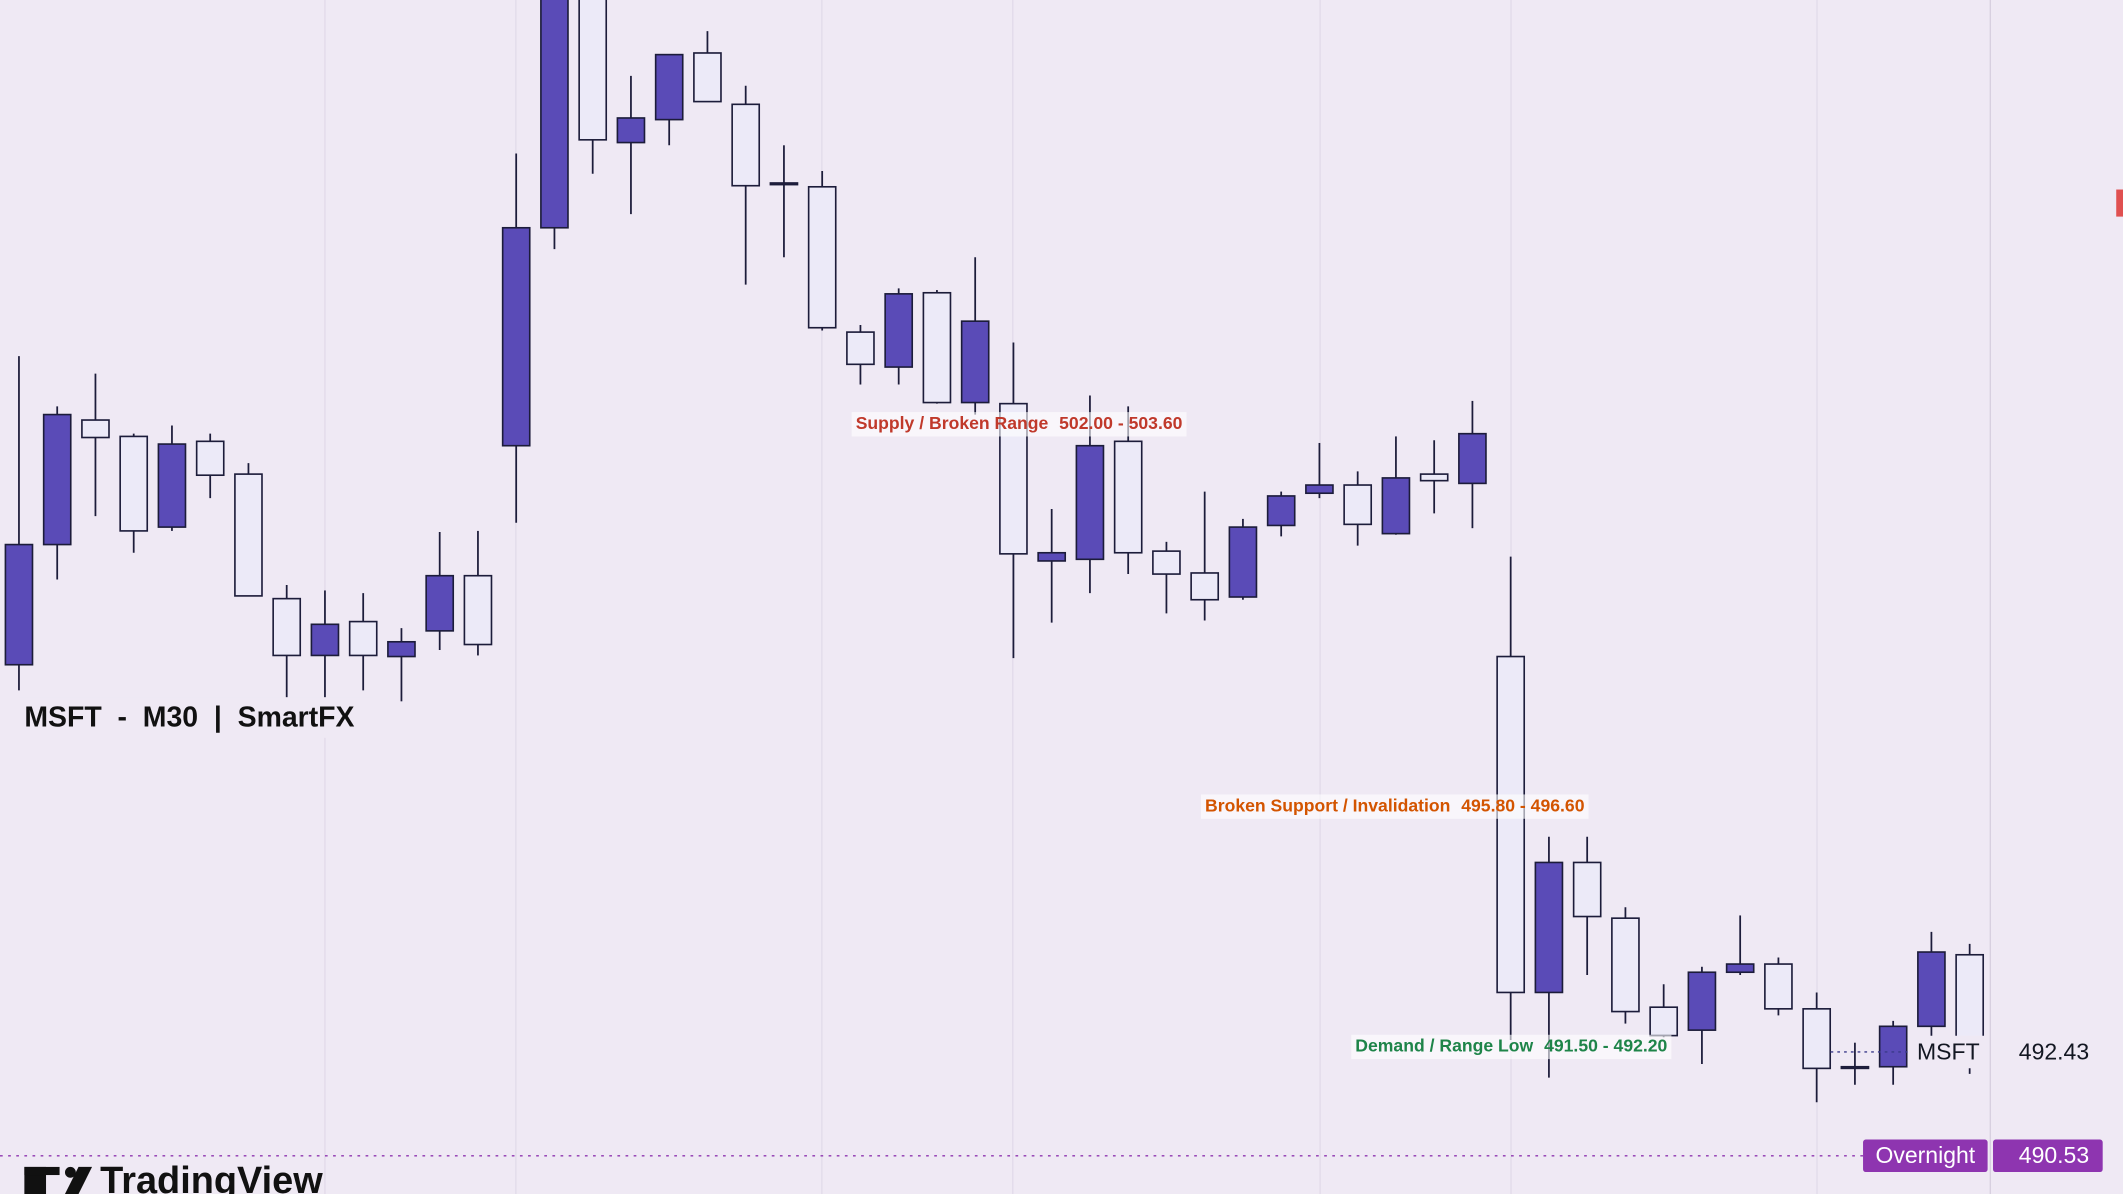 The image size is (2123, 1194). What do you see at coordinates (1327, 805) in the screenshot?
I see `zone-name: Broken Support / Invalidation` at bounding box center [1327, 805].